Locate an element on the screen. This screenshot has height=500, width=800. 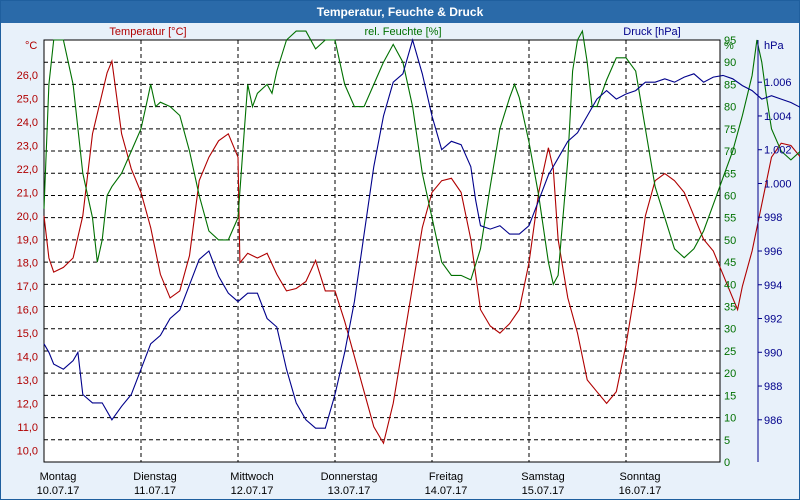
humidity-axis: 0 5 10 15 20 25 30 35 40 45 50 55 60 65 70 75 80 85 90 95 is located at coordinates (730, 252).